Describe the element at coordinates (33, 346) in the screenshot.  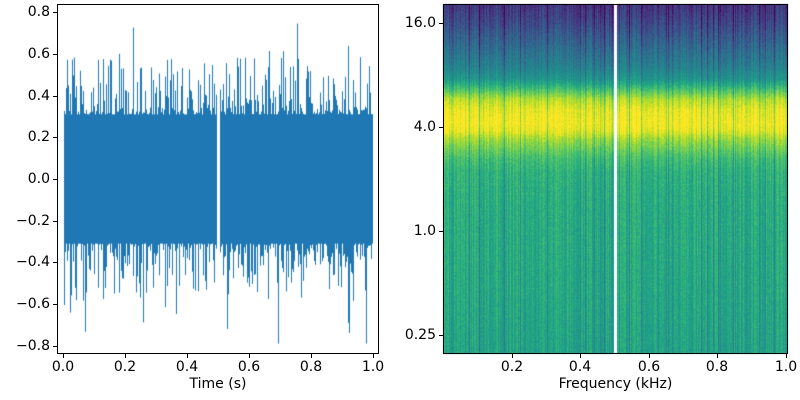
I see `y-tick-label: −0.8` at that location.